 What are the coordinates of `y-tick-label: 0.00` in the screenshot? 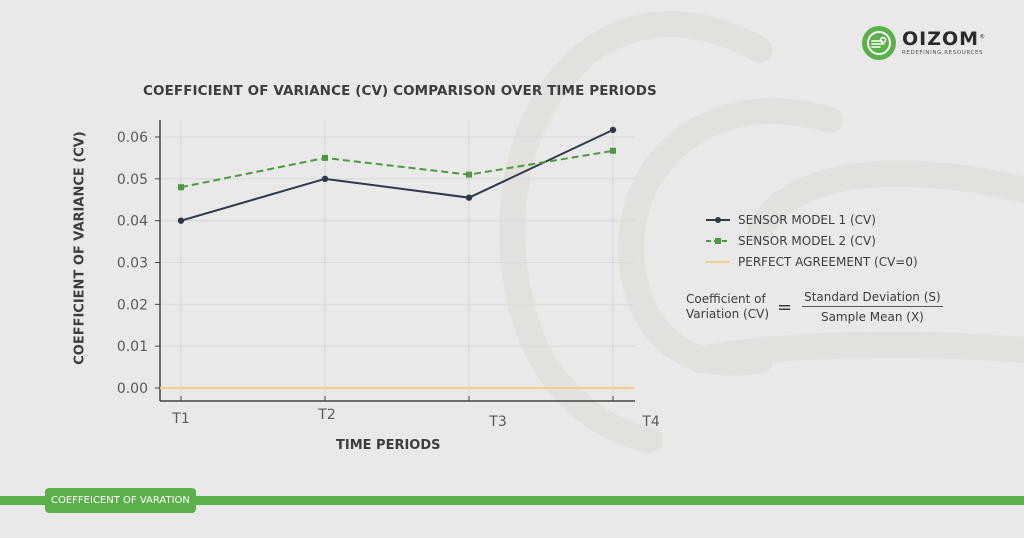 It's located at (132, 389).